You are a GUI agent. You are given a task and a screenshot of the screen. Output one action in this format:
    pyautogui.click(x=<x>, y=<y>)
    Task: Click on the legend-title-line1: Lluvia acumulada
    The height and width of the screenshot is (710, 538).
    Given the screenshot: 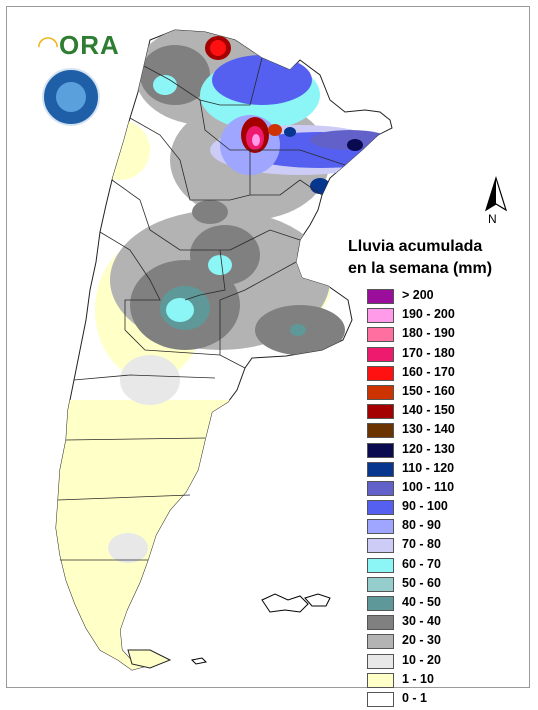 What is the action you would take?
    pyautogui.click(x=415, y=246)
    